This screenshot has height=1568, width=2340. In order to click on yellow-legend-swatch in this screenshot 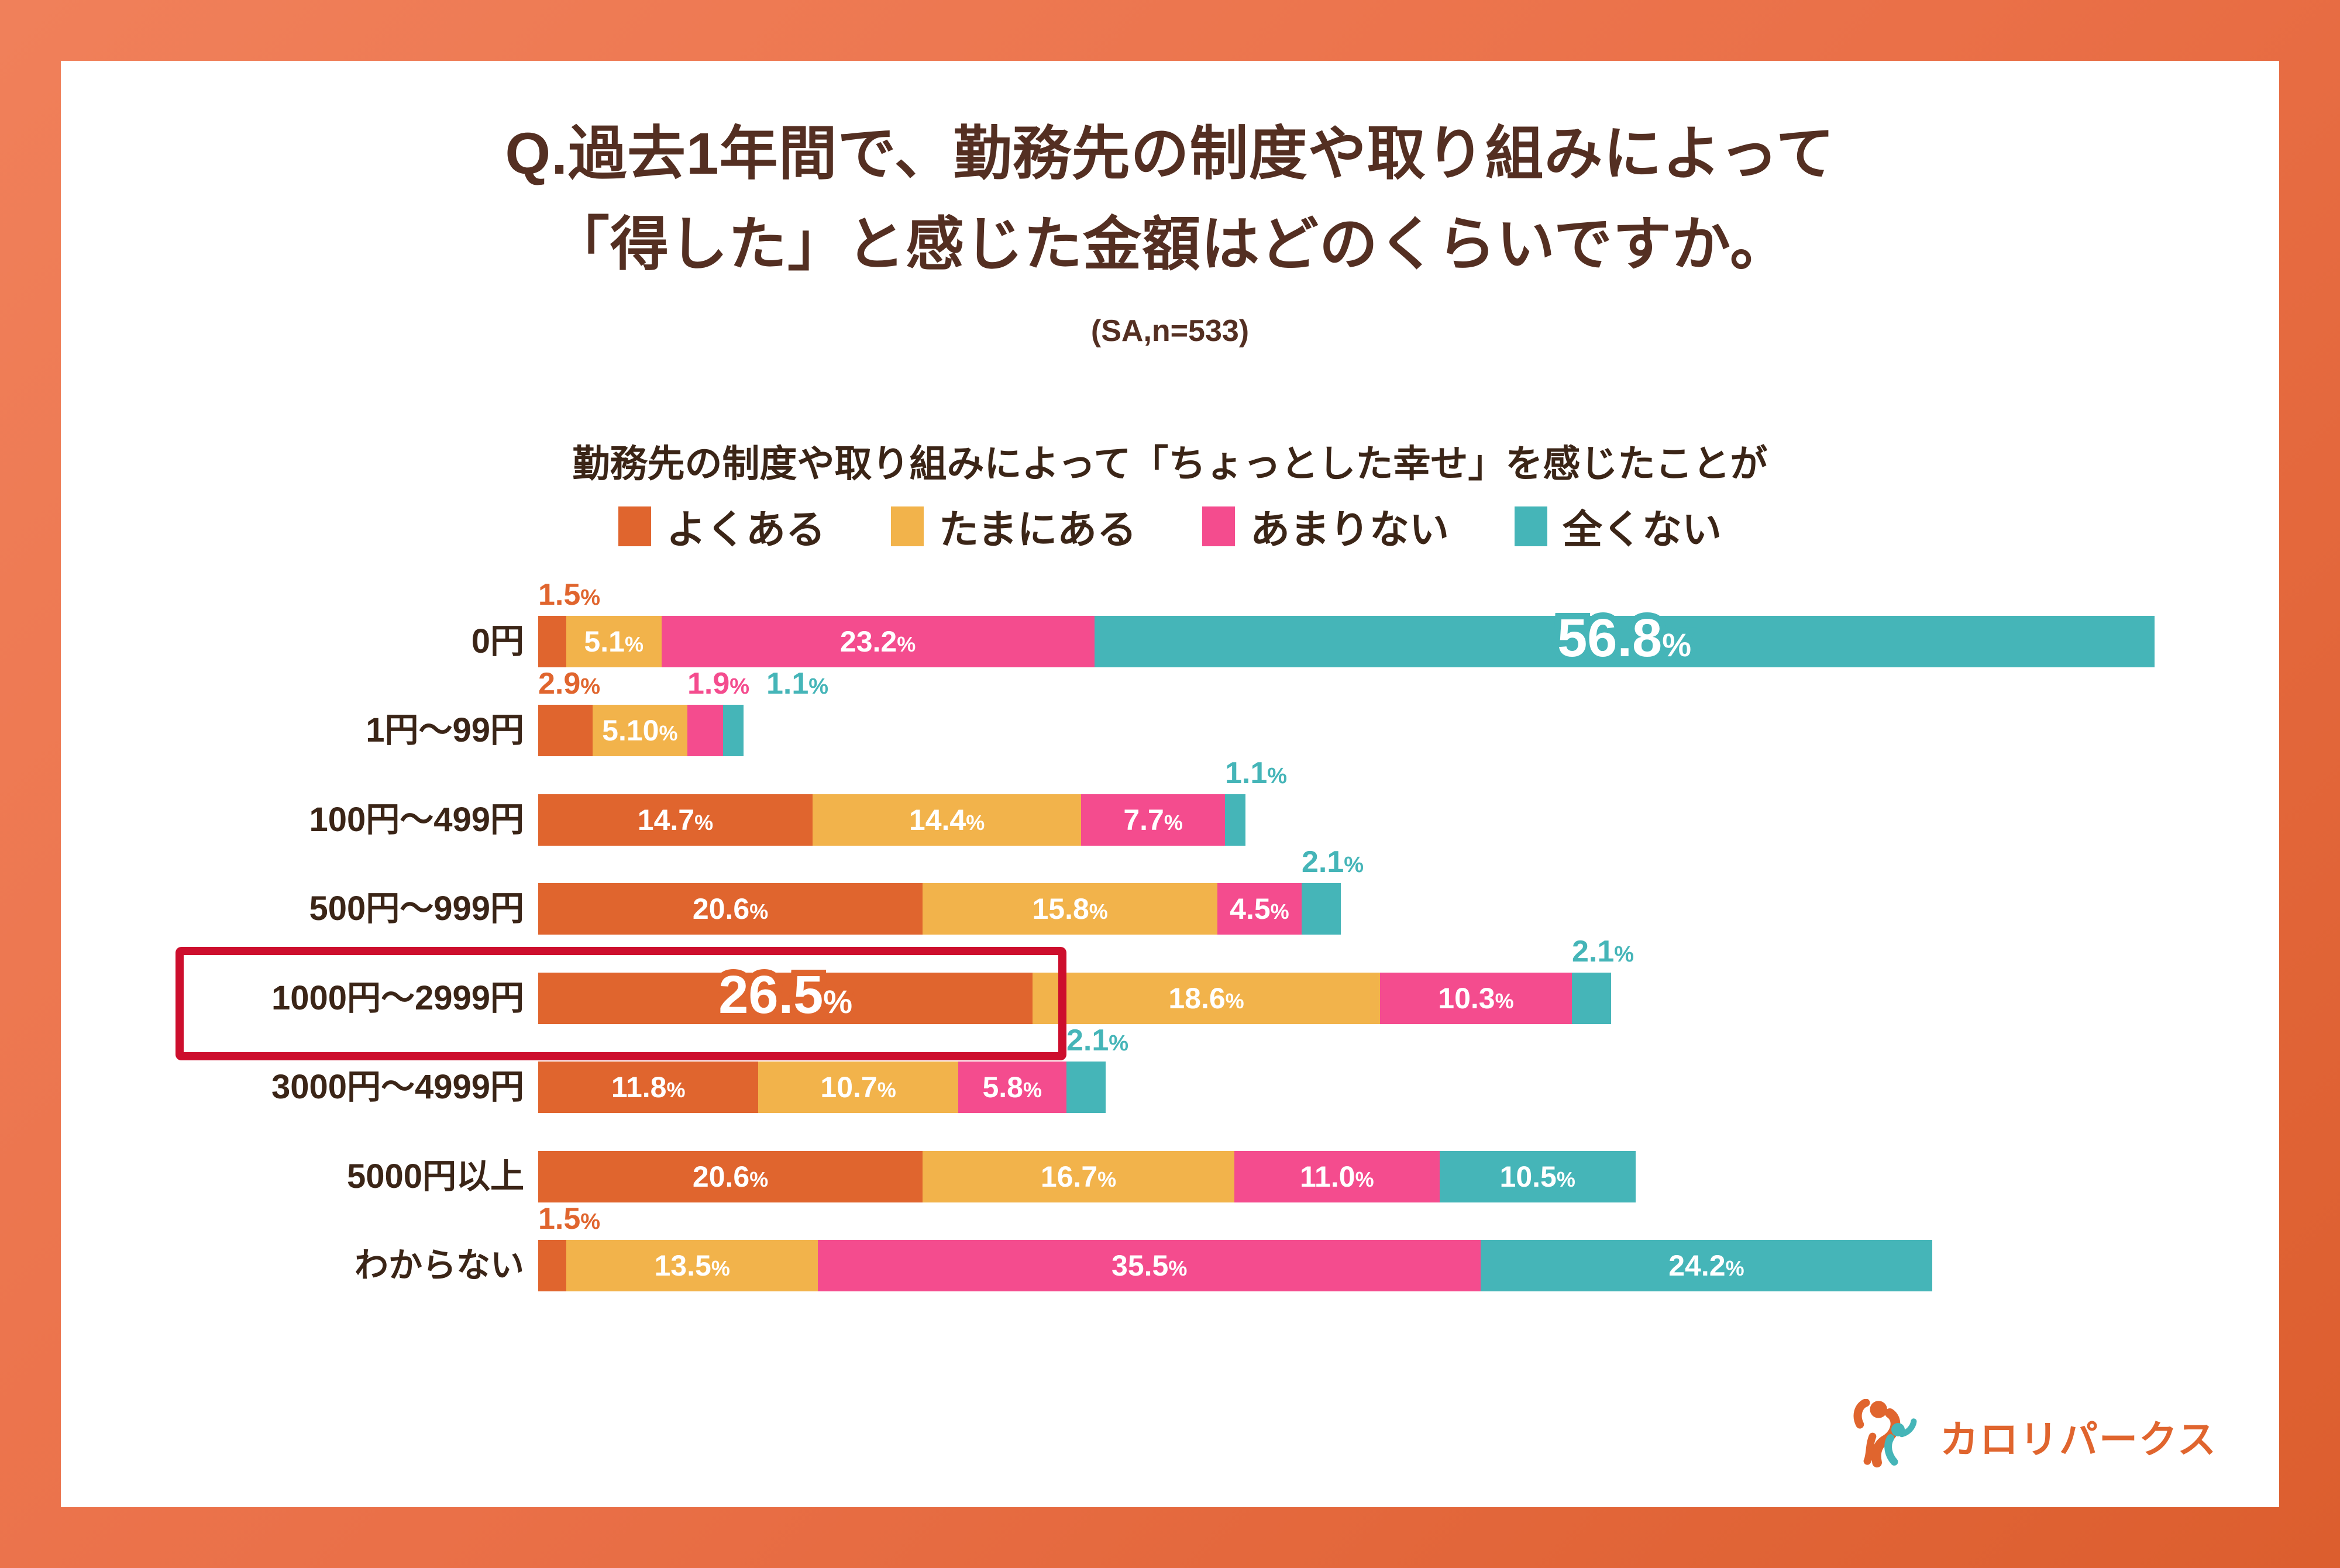, I will do `click(907, 526)`.